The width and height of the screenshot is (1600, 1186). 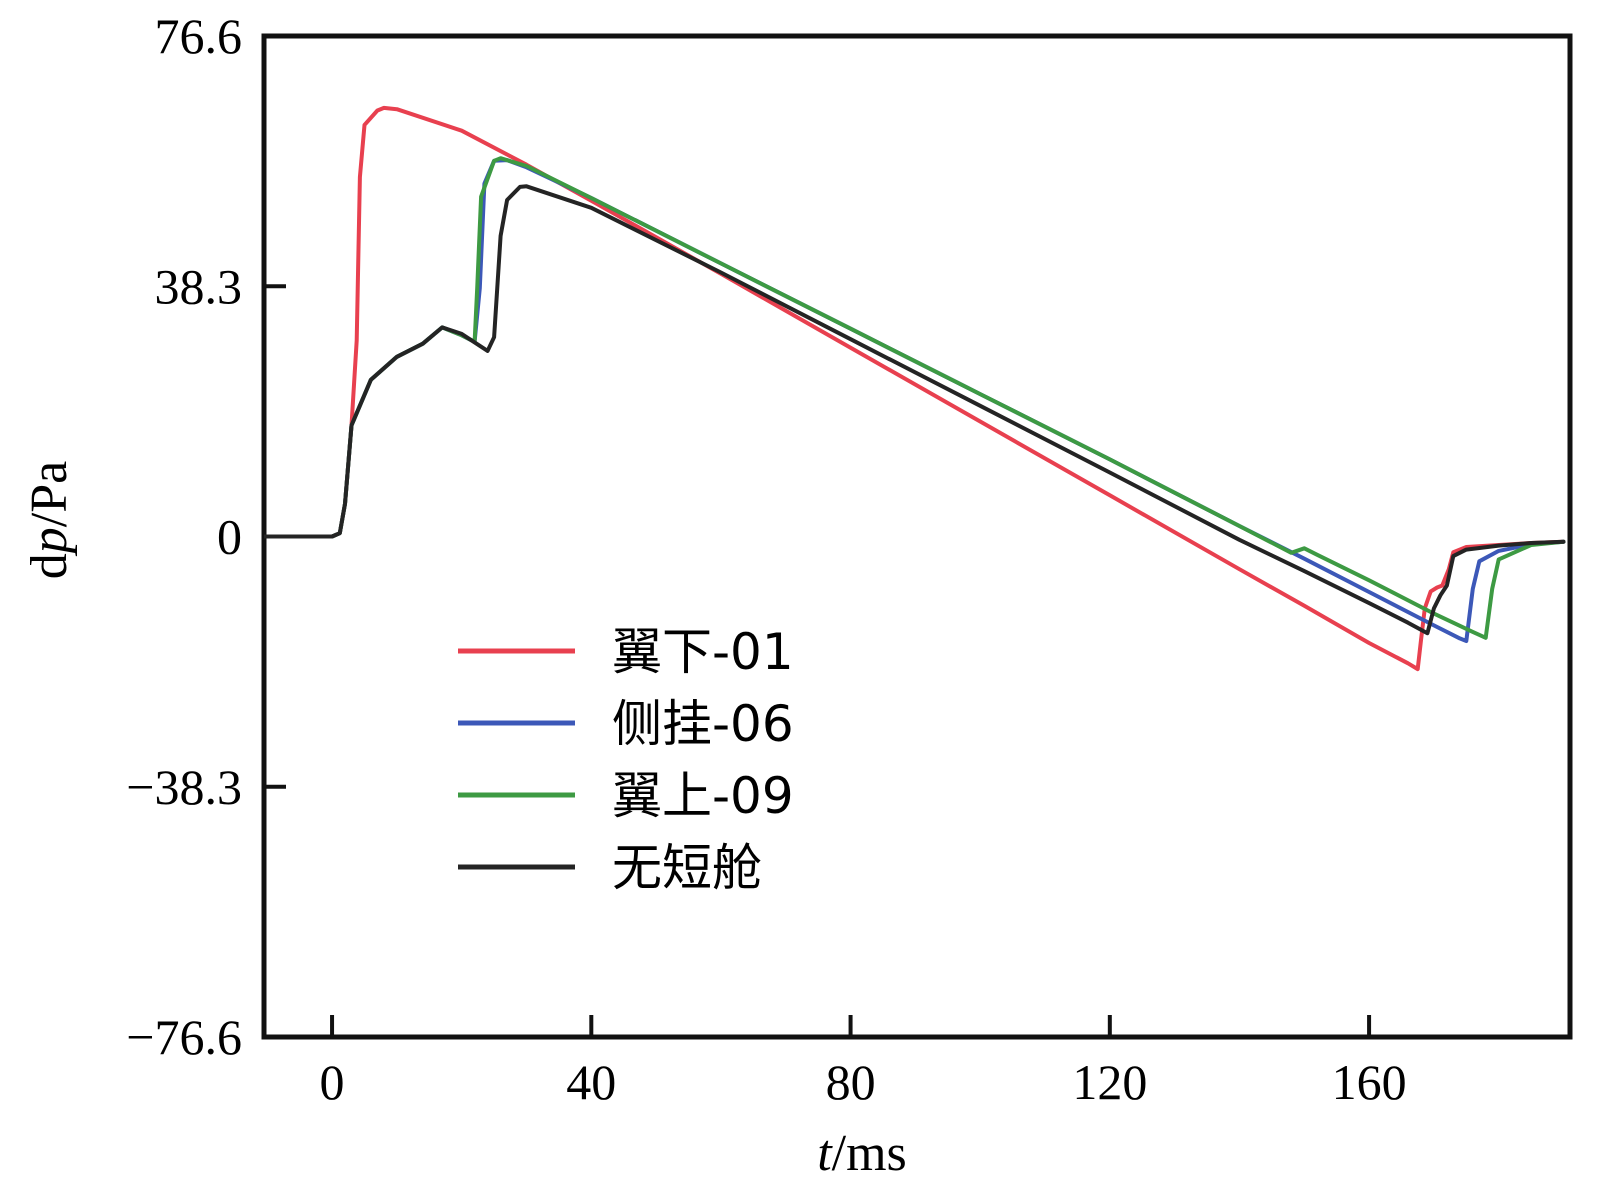 I want to click on y-tick-label: 38.3, so click(x=199, y=286).